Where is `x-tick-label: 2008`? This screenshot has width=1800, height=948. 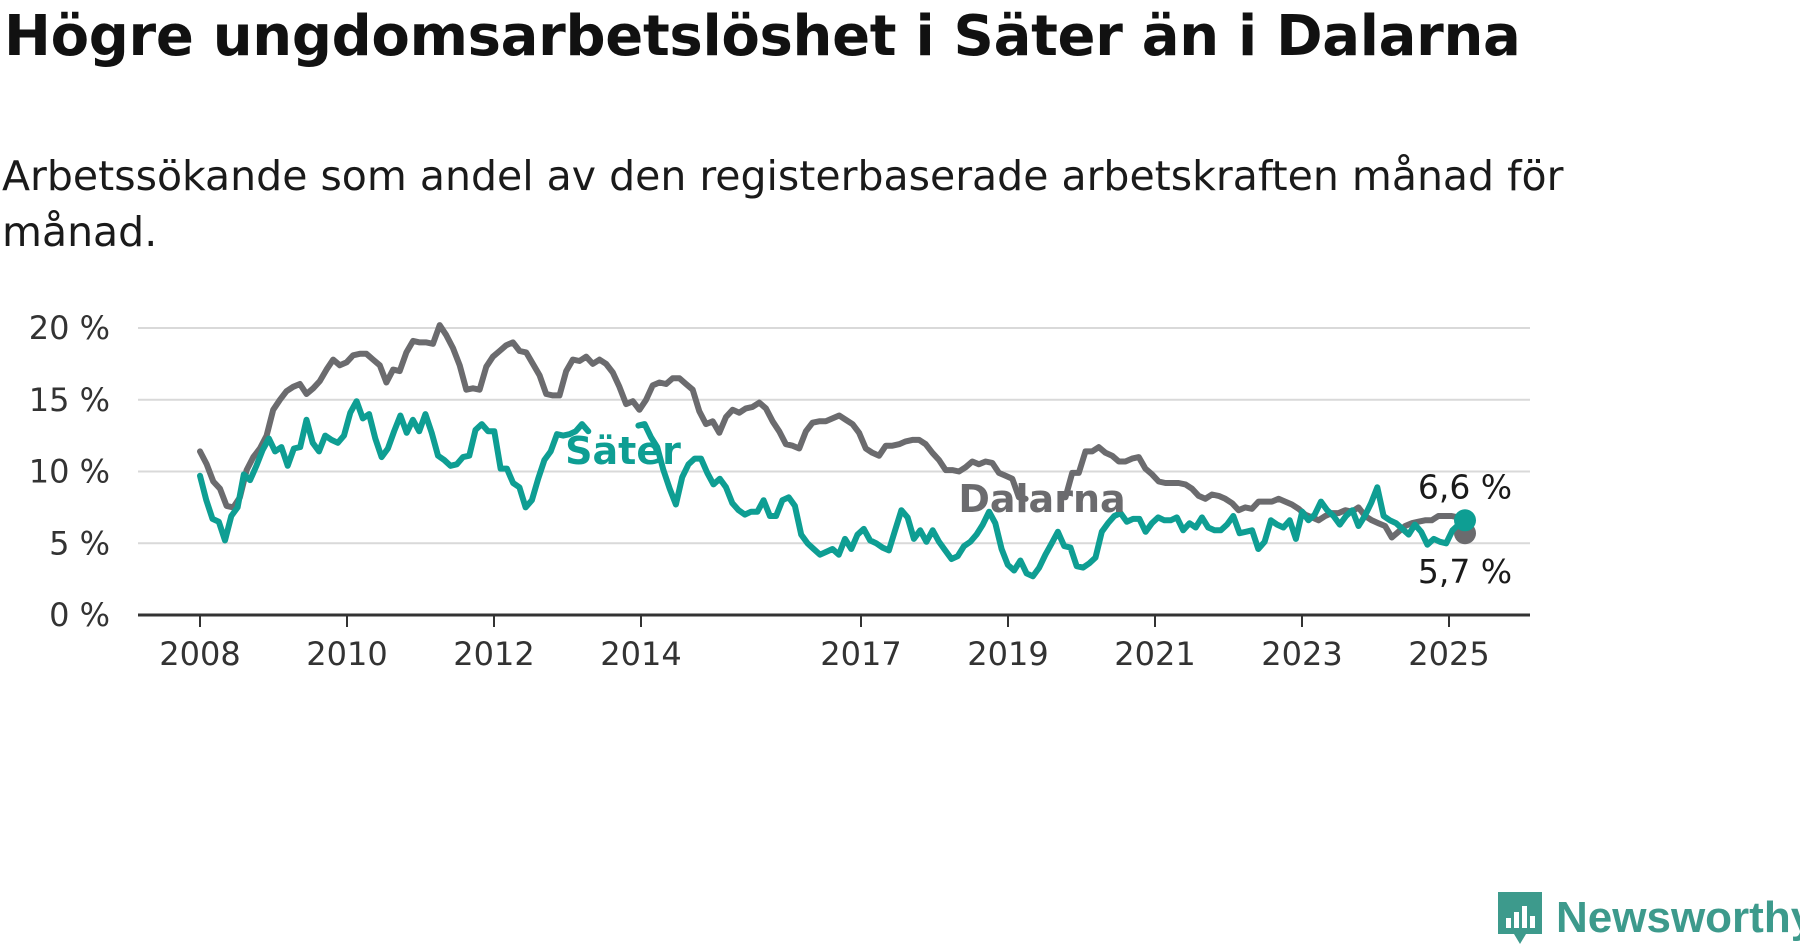 x-tick-label: 2008 is located at coordinates (199, 654).